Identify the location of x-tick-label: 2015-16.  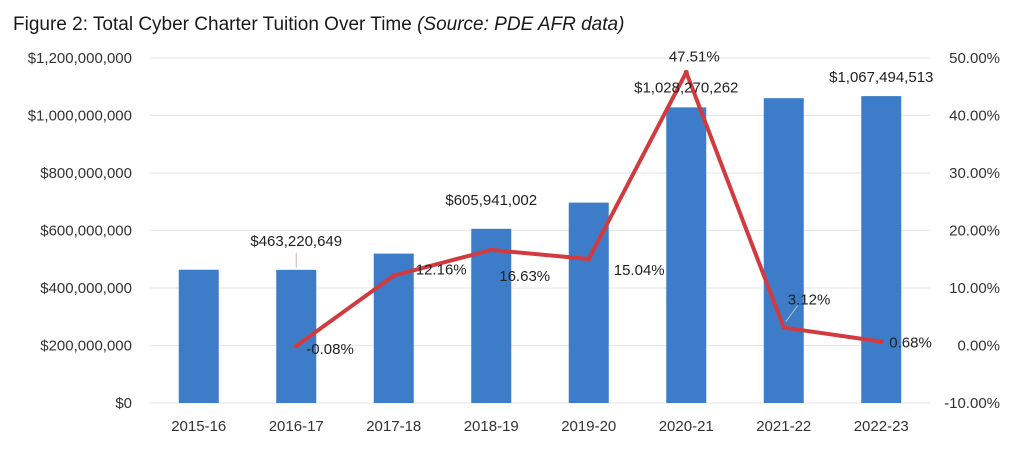
(198, 426).